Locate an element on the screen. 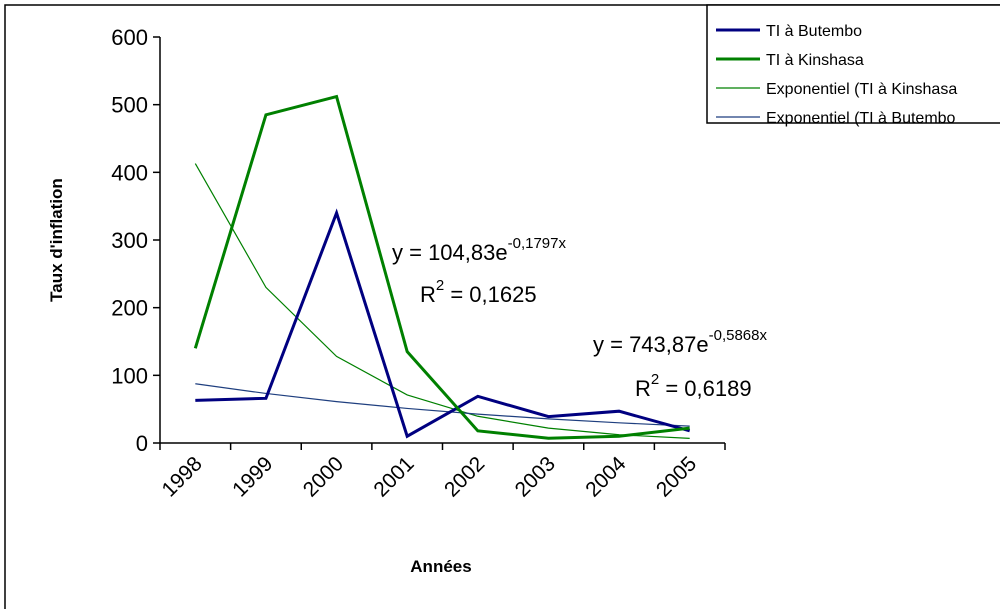 This screenshot has height=609, width=1000. series-line is located at coordinates (442, 405).